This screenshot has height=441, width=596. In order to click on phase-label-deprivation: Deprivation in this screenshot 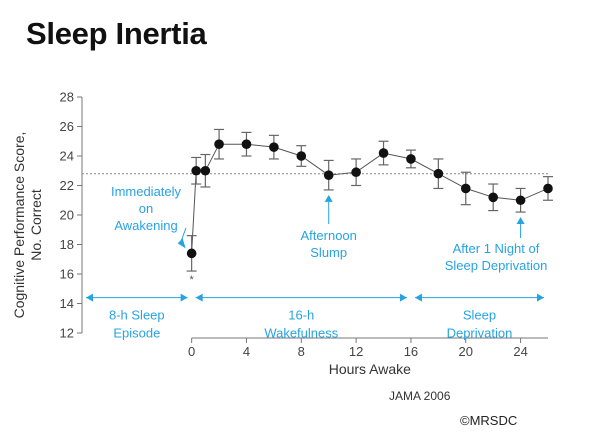, I will do `click(480, 333)`.